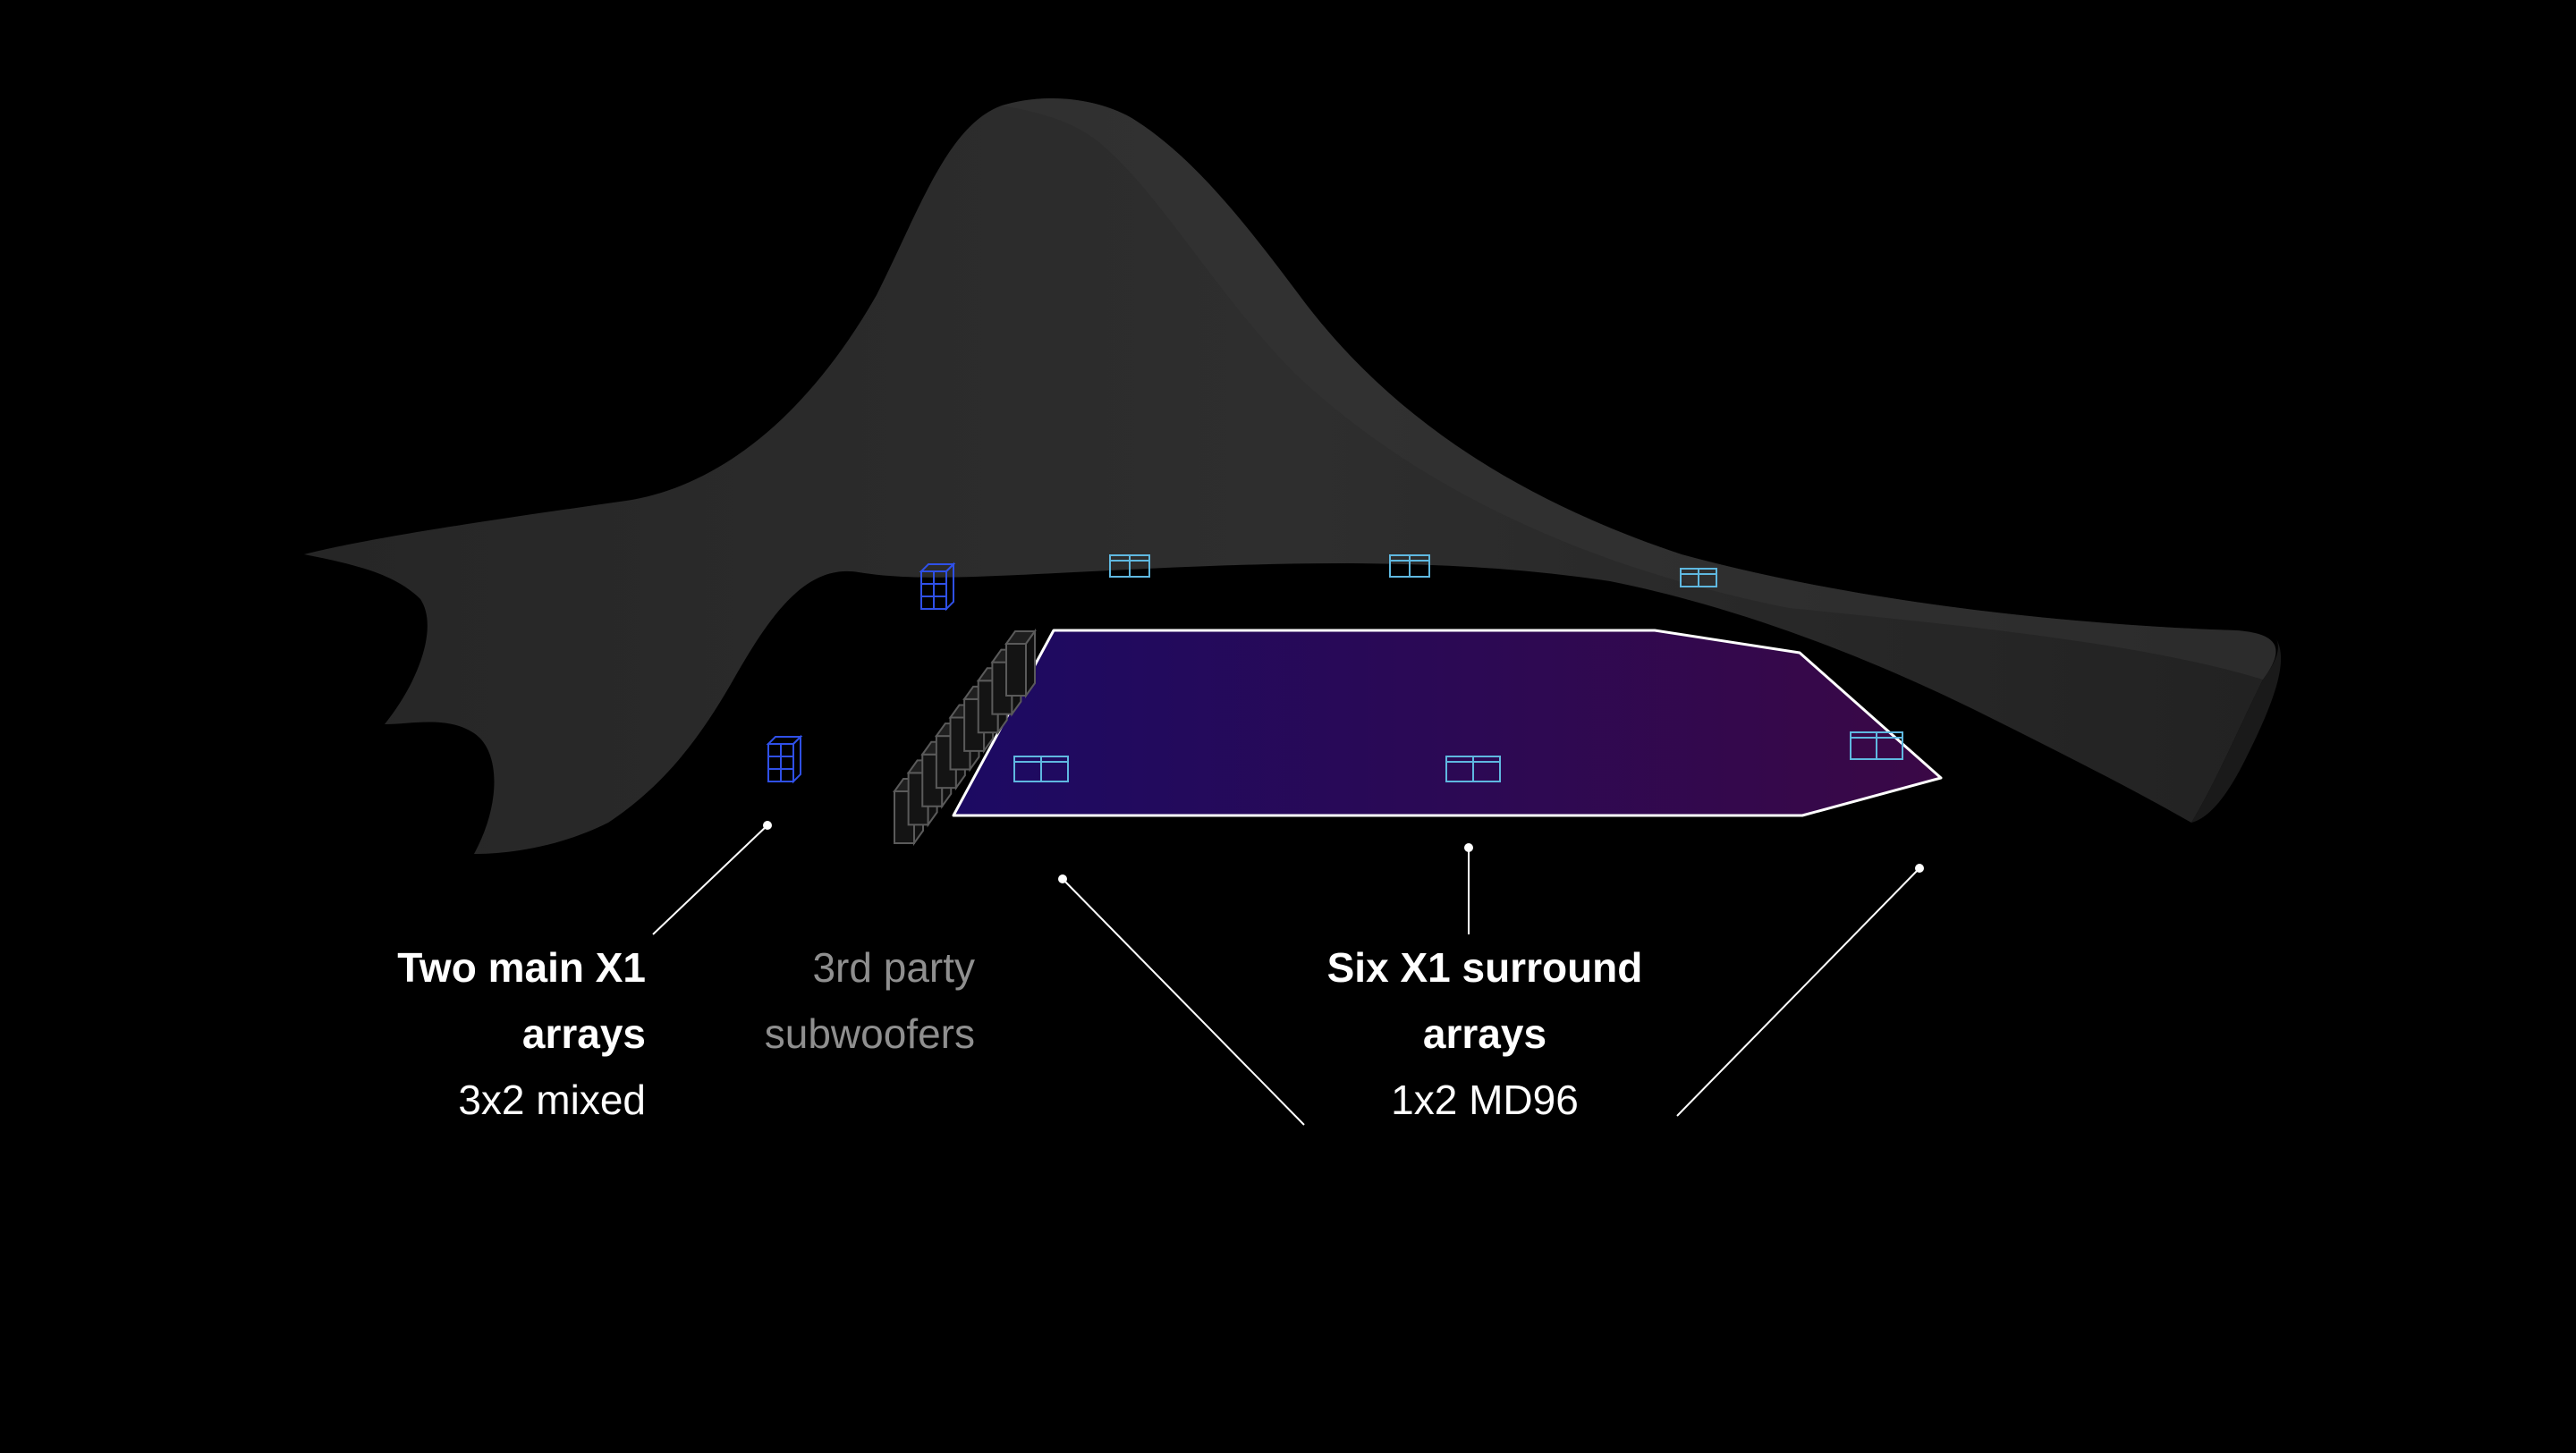 This screenshot has height=1453, width=2576. I want to click on surround-right-callout-line, so click(1798, 992).